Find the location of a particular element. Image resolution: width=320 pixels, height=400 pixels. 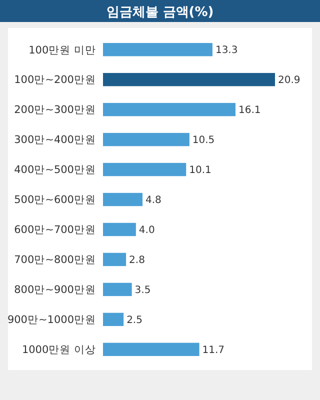

chart-title: 임금체불 금액(%) is located at coordinates (160, 12).